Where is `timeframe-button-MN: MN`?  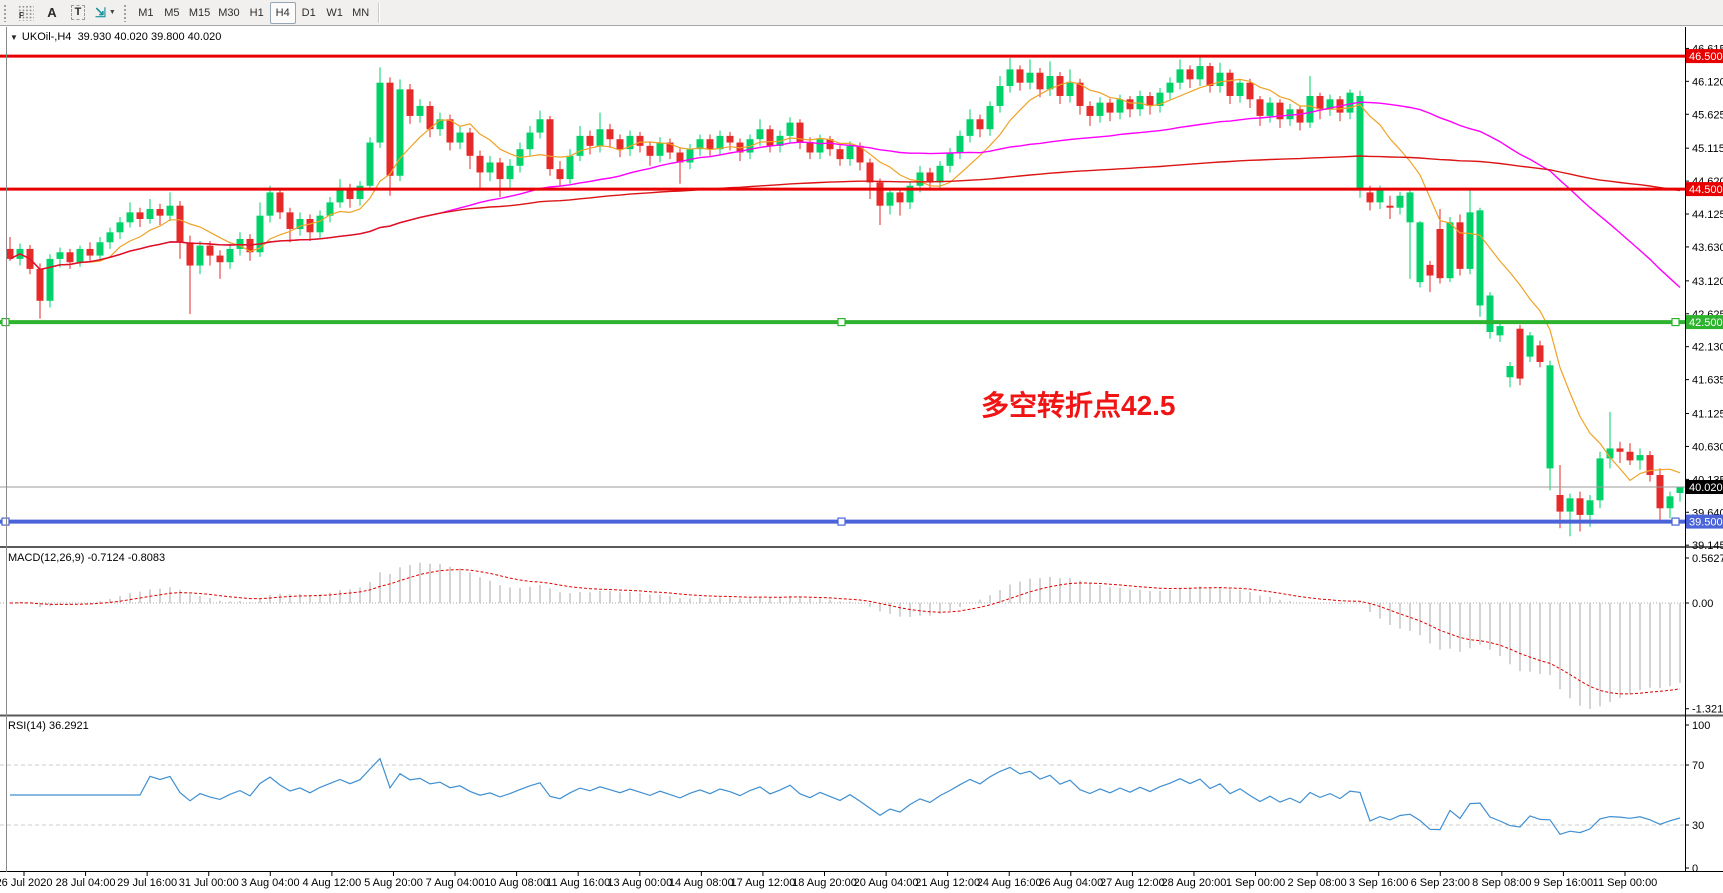 timeframe-button-MN: MN is located at coordinates (361, 13).